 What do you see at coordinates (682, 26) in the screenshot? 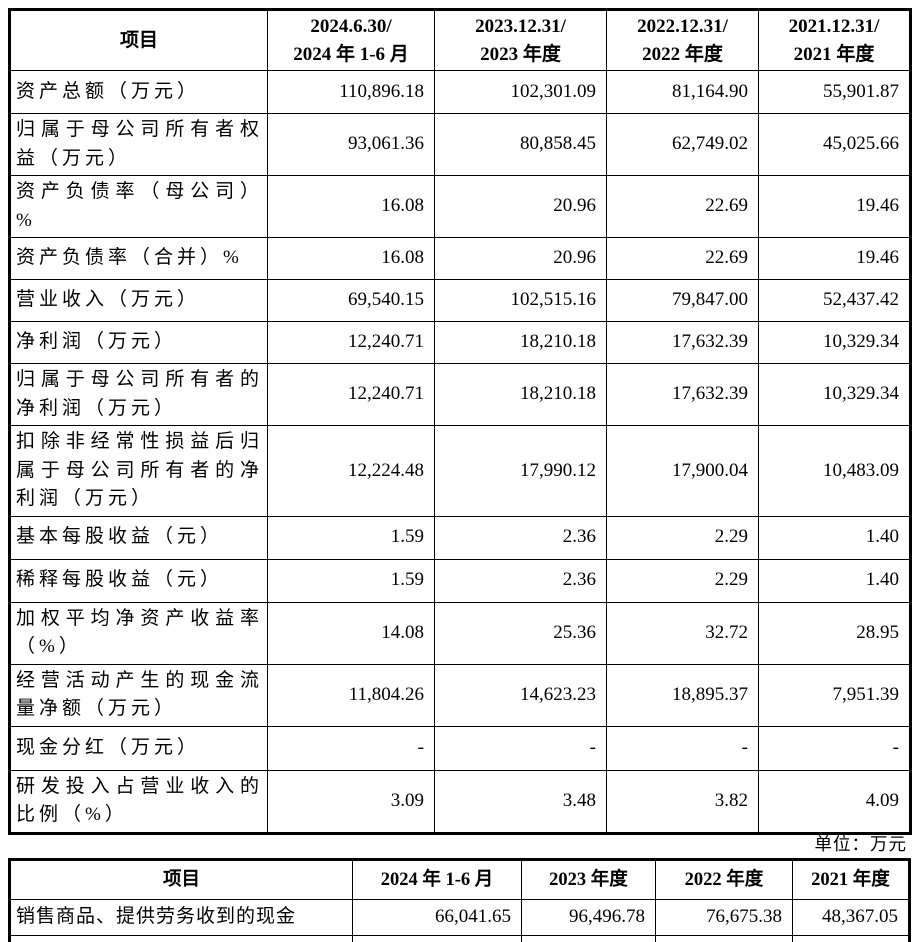
I see `header-line: 2022.12.31/` at bounding box center [682, 26].